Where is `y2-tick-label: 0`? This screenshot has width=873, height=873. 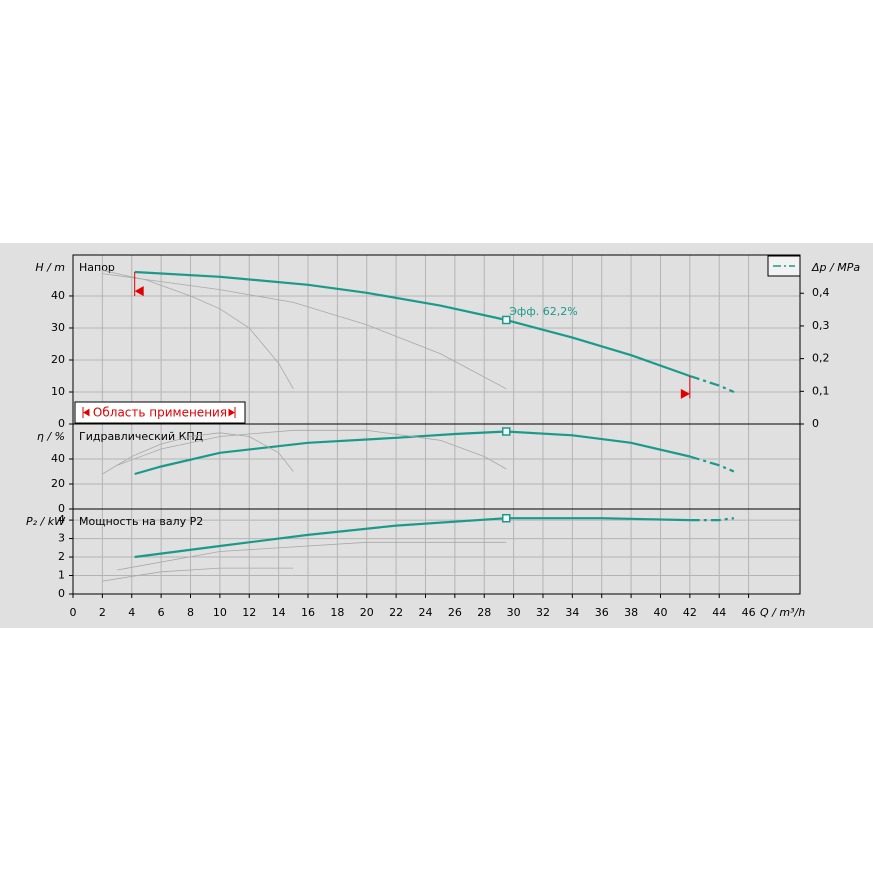
y2-tick-label: 0 is located at coordinates (815, 423).